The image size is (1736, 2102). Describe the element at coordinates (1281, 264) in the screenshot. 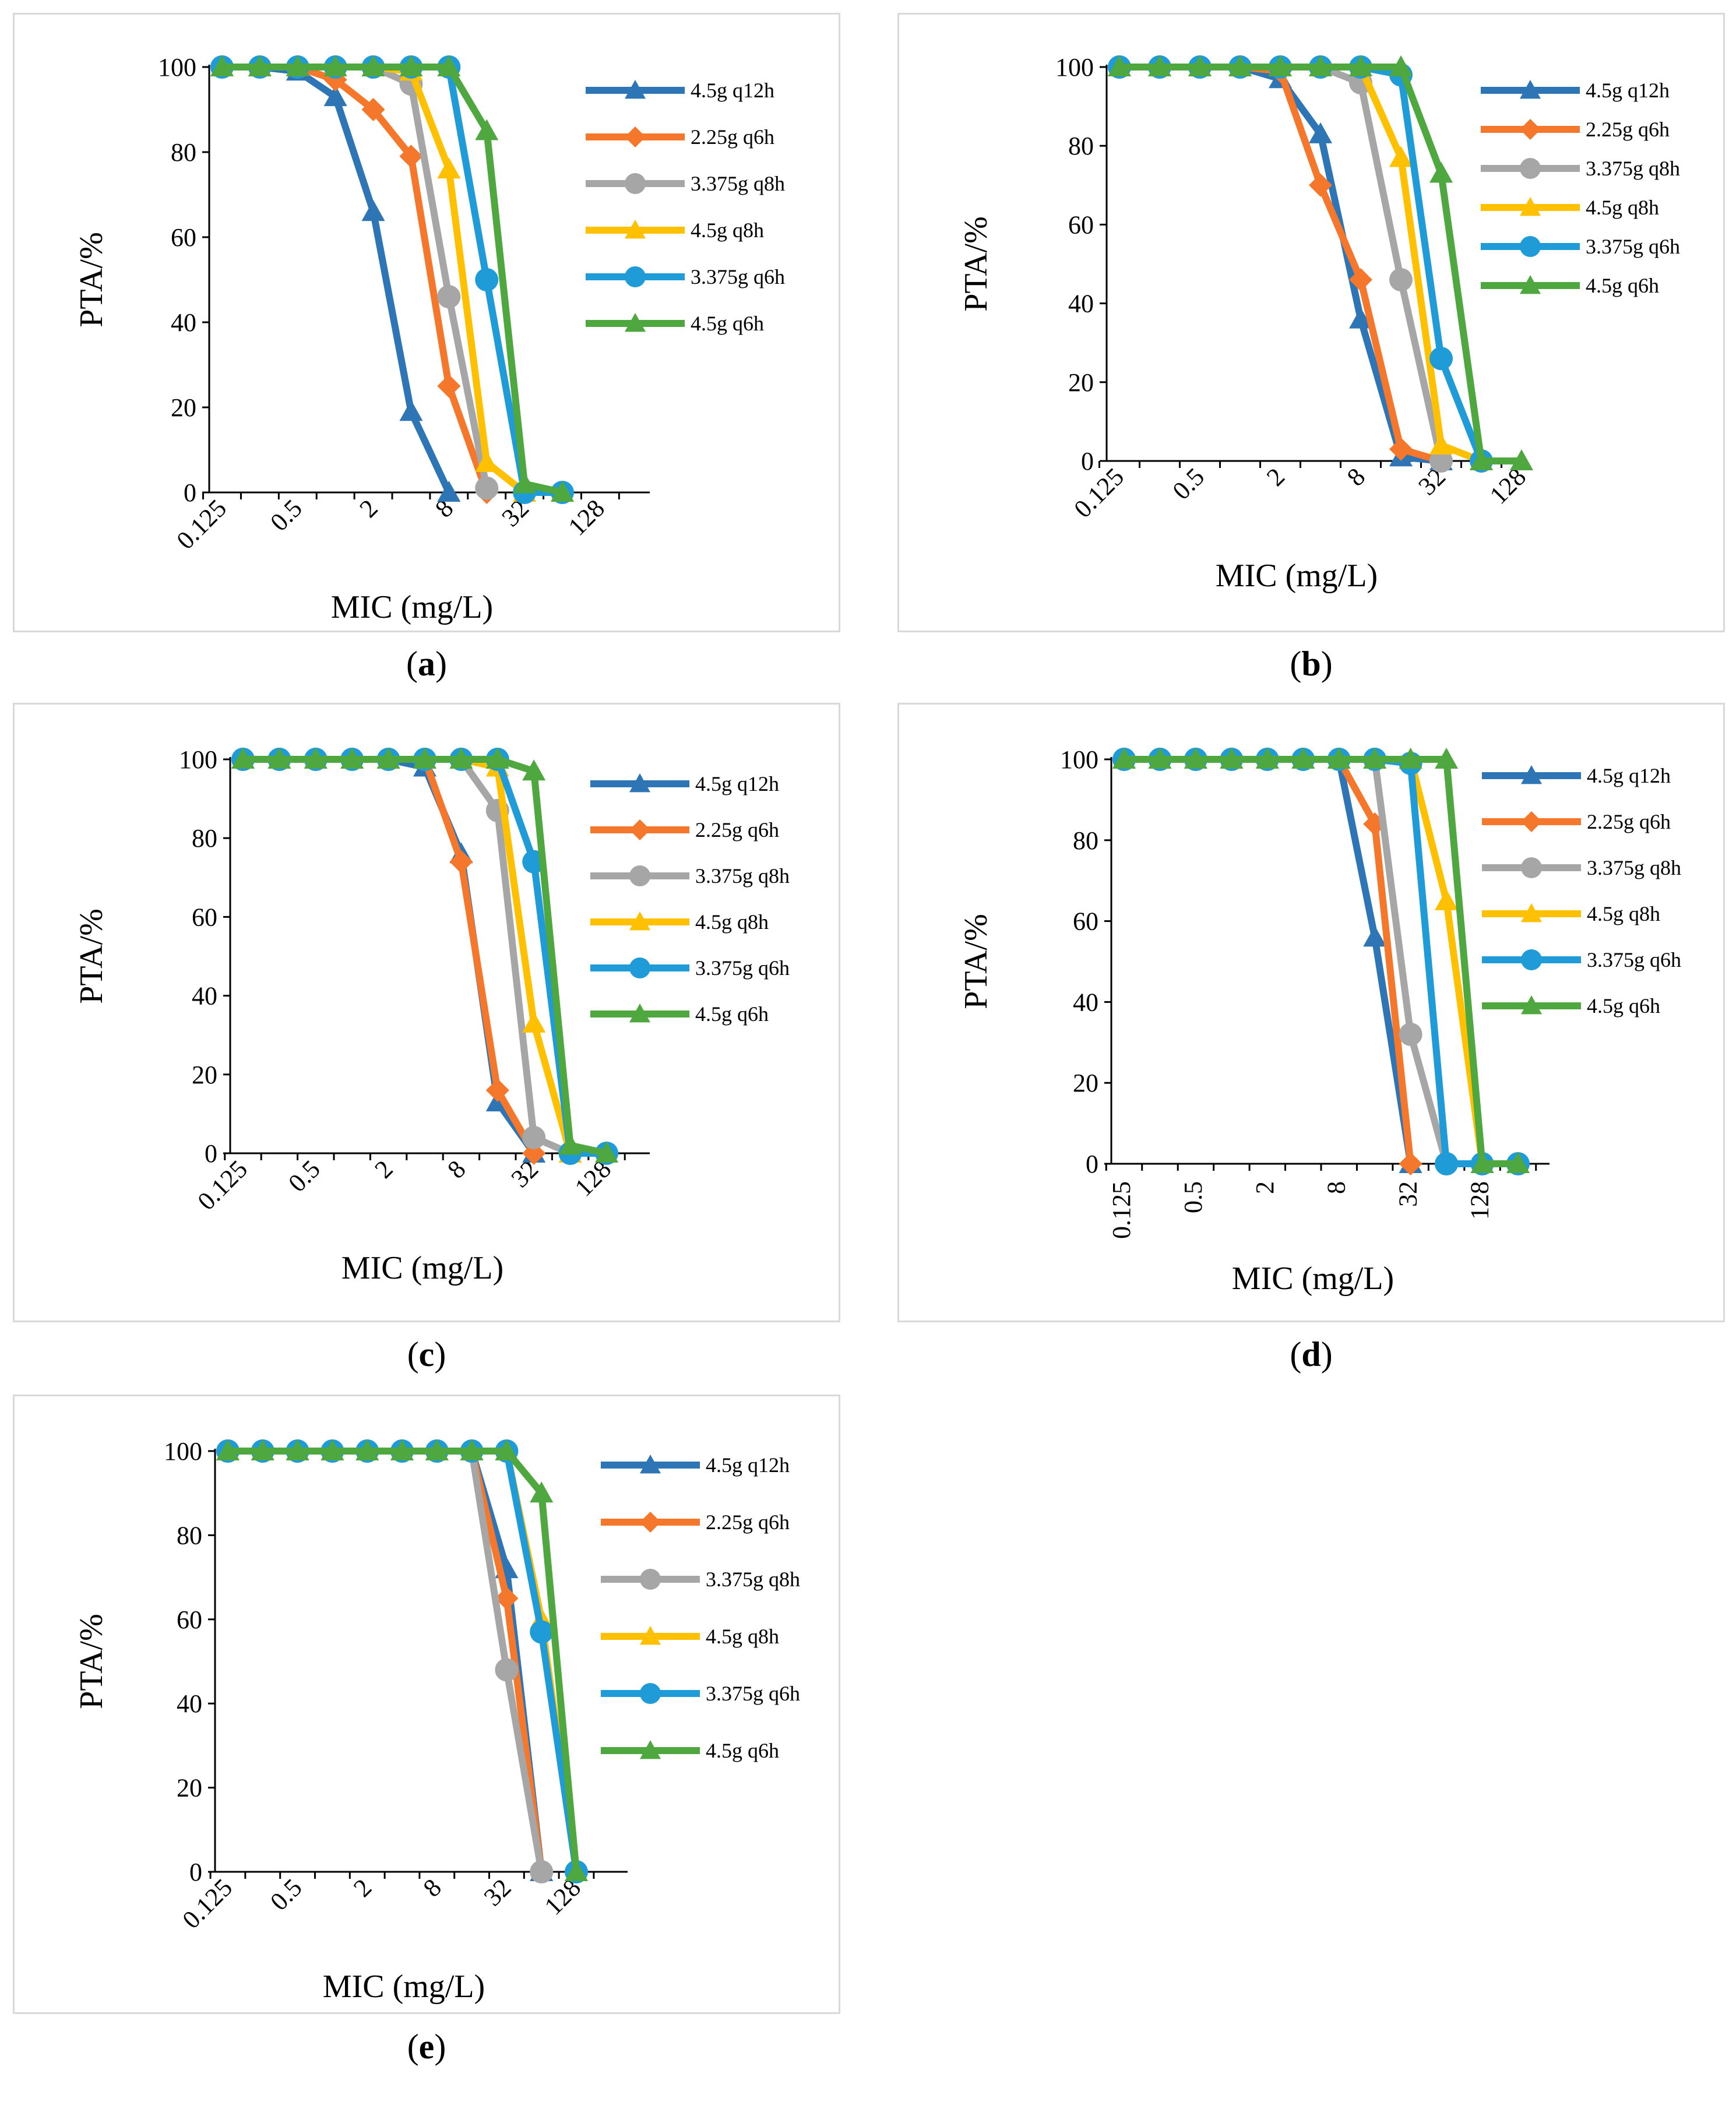

I see `series-3-375g-q8h` at that location.